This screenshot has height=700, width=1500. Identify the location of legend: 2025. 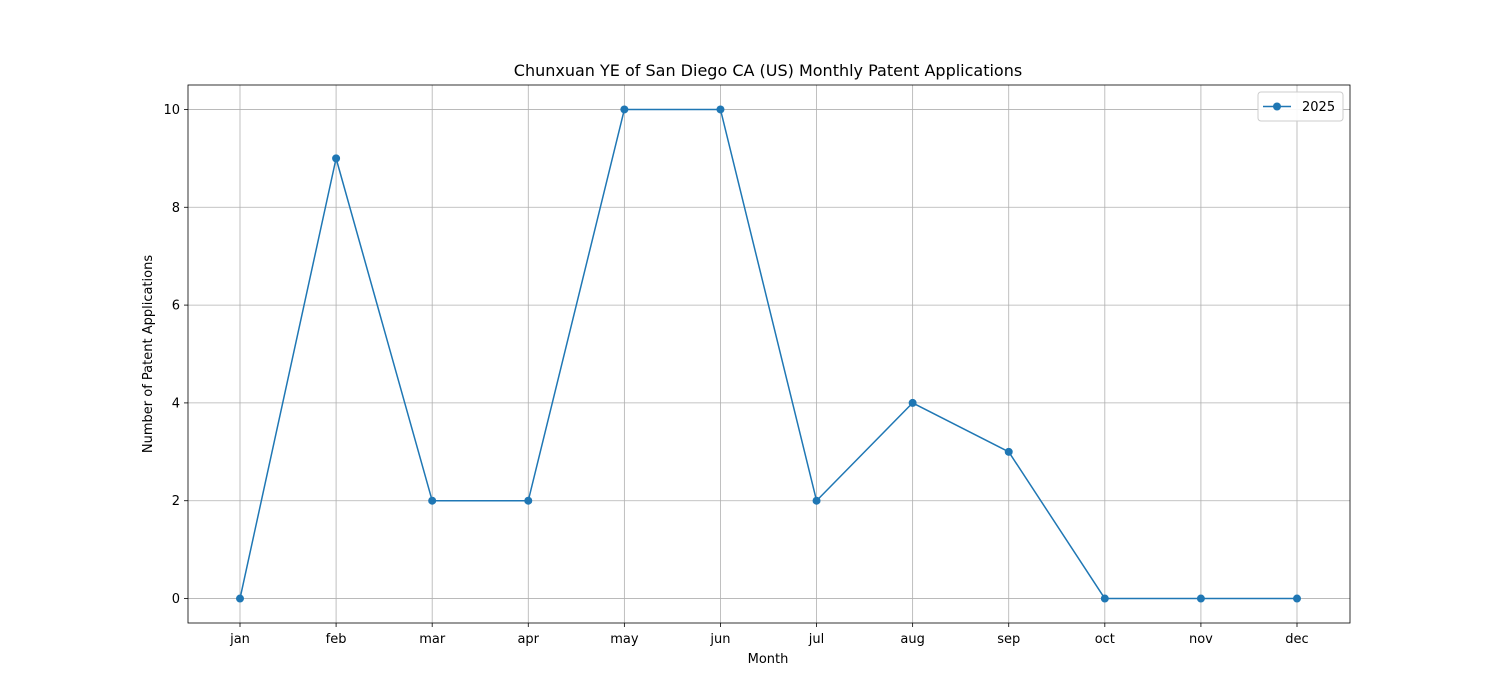
(1300, 106).